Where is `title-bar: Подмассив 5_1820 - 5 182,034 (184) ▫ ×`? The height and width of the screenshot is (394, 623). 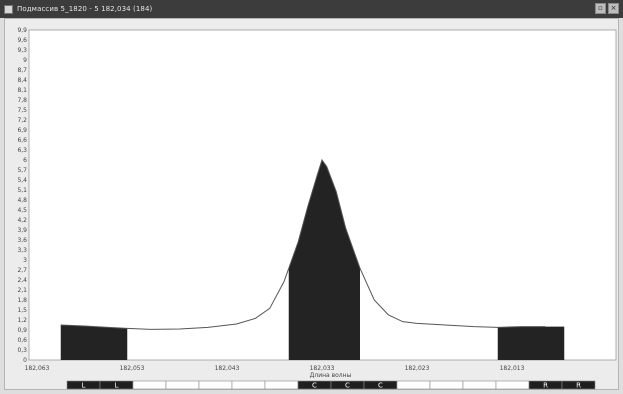
title-bar: Подмассив 5_1820 - 5 182,034 (184) ▫ × is located at coordinates (311, 9).